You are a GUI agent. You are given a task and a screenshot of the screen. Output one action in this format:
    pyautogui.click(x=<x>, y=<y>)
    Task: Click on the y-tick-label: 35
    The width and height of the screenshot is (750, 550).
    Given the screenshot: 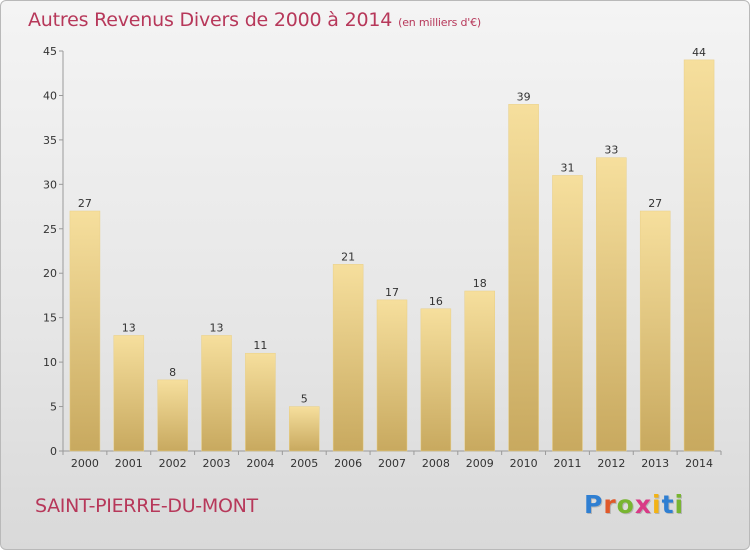 What is the action you would take?
    pyautogui.click(x=50, y=140)
    